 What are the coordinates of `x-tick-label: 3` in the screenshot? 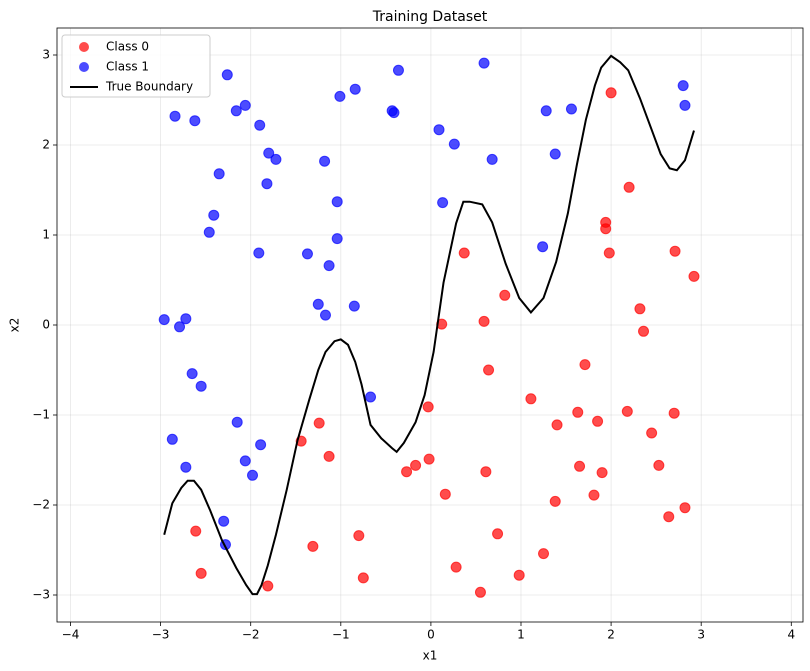 It's located at (701, 635).